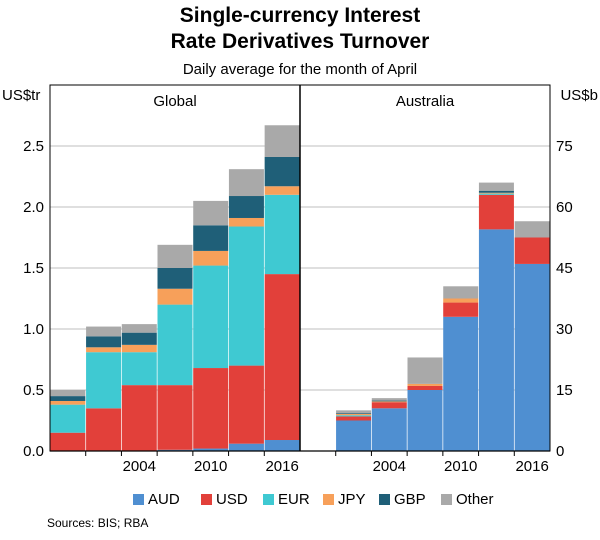 This screenshot has height=540, width=600. I want to click on chart-title-line2: Rate Derivatives Turnover, so click(300, 41).